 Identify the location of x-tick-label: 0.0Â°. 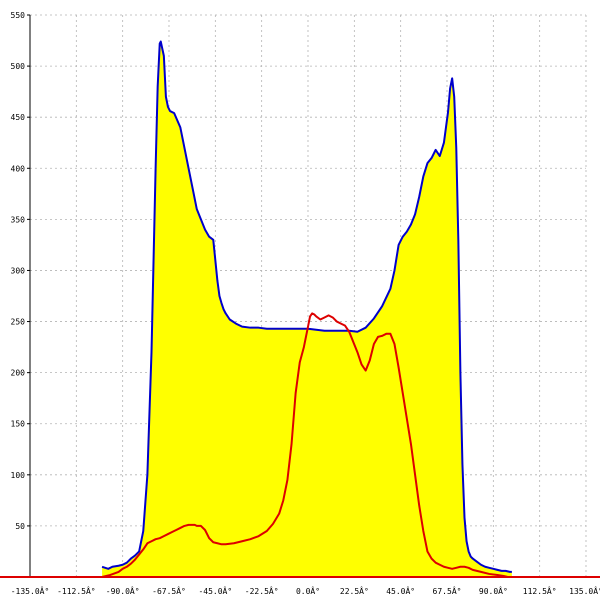
(308, 590).